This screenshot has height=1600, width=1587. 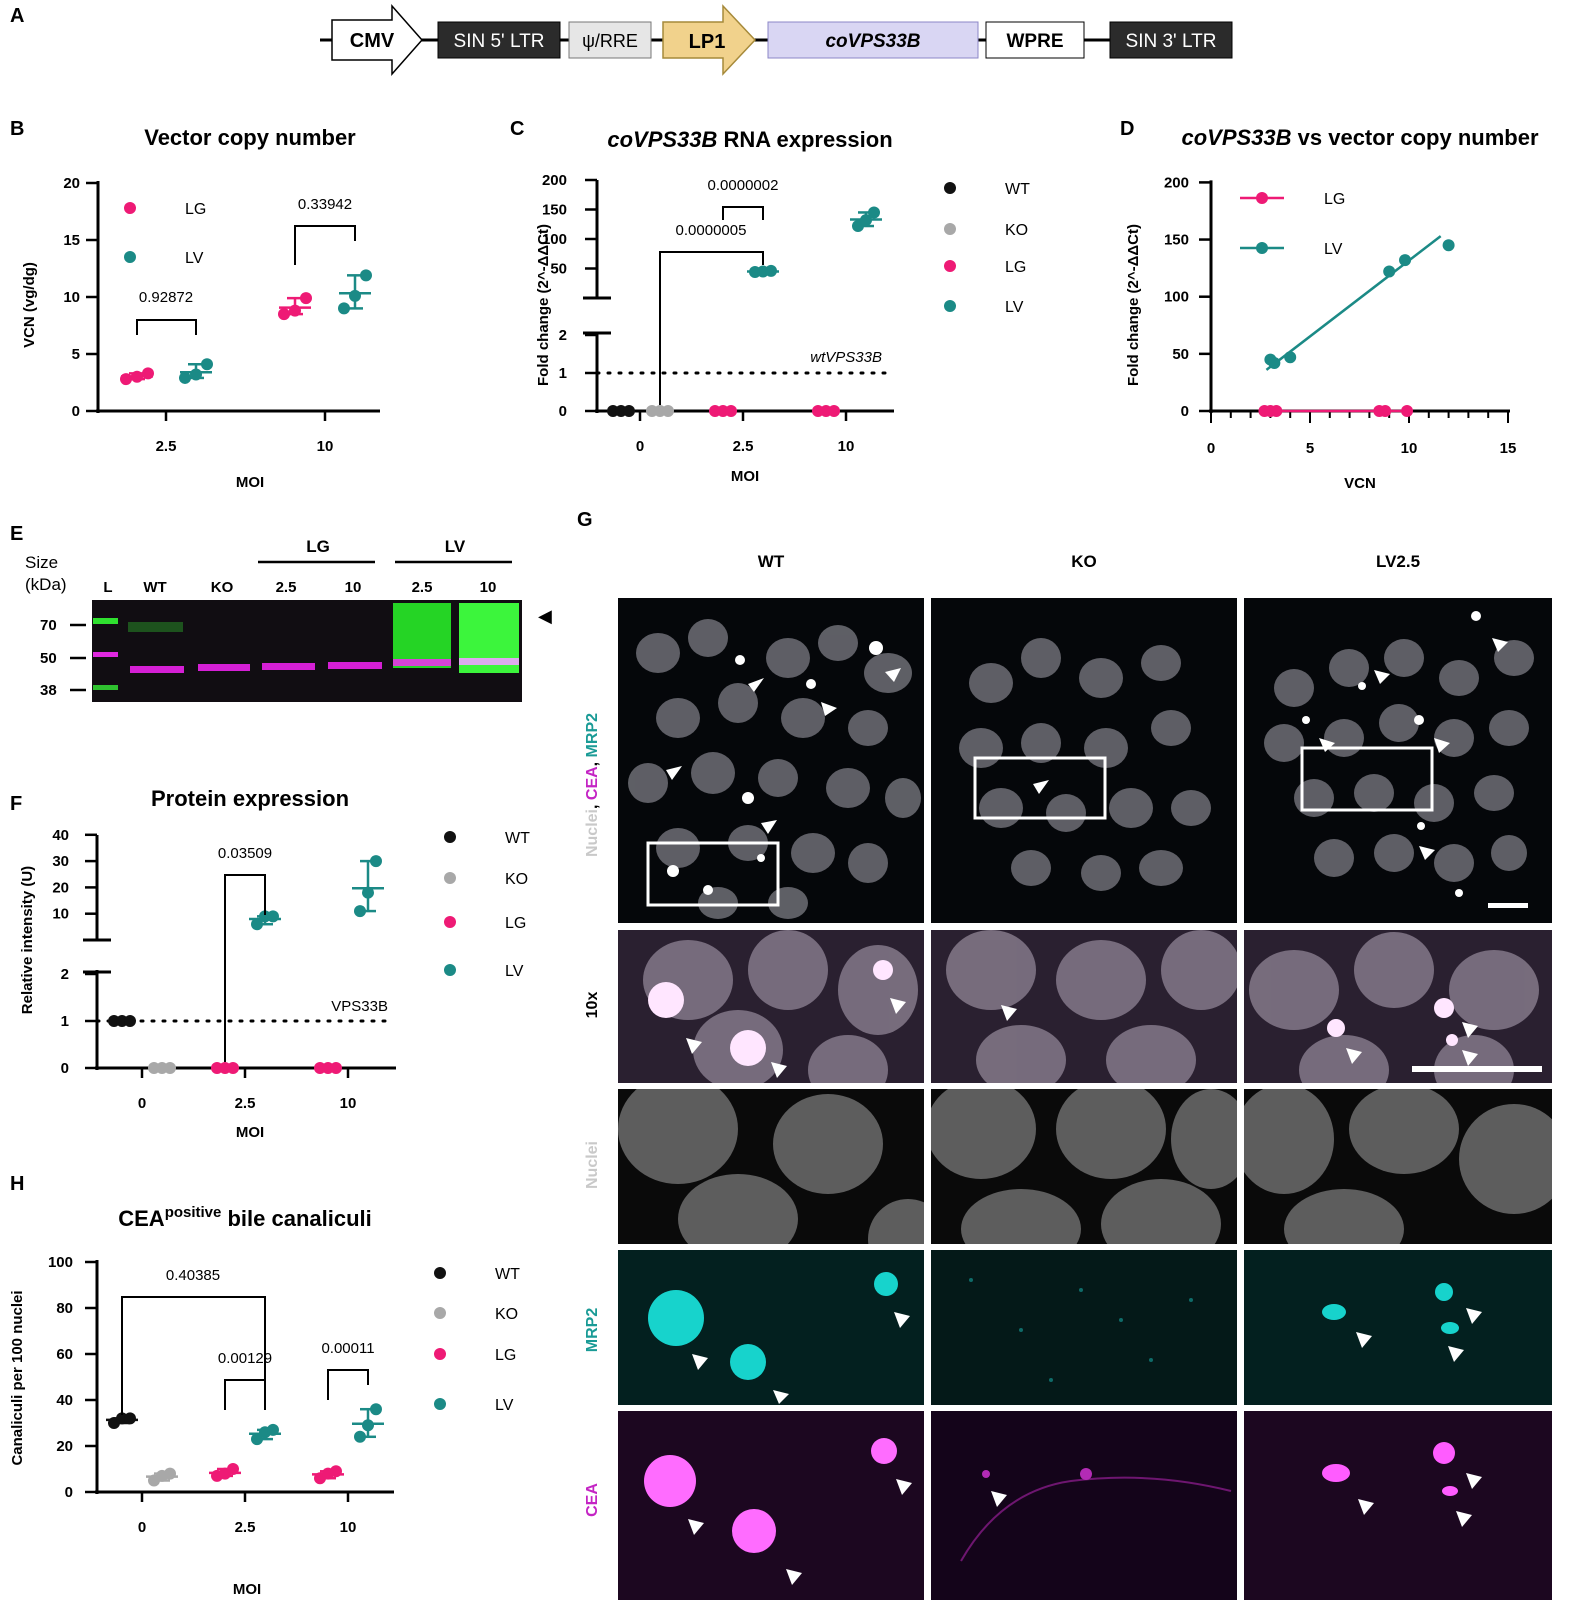 What do you see at coordinates (593, 1165) in the screenshot?
I see `row-label-nuclei: Nuclei` at bounding box center [593, 1165].